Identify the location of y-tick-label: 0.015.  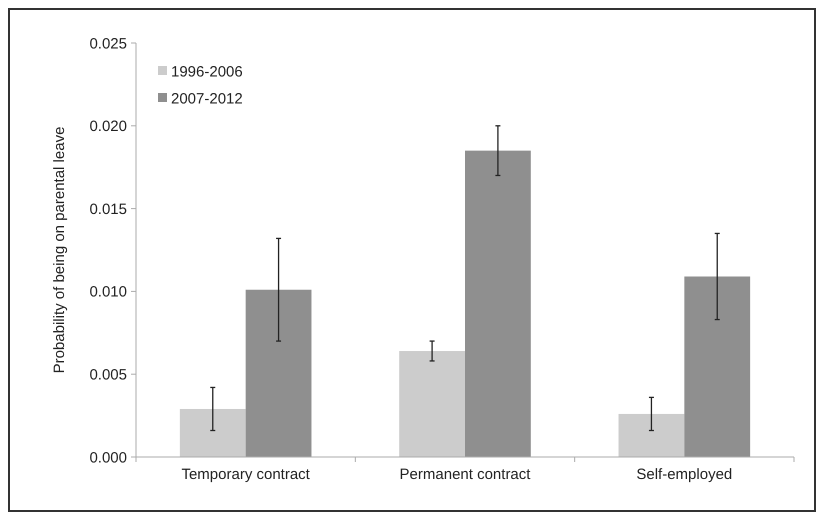
(108, 209).